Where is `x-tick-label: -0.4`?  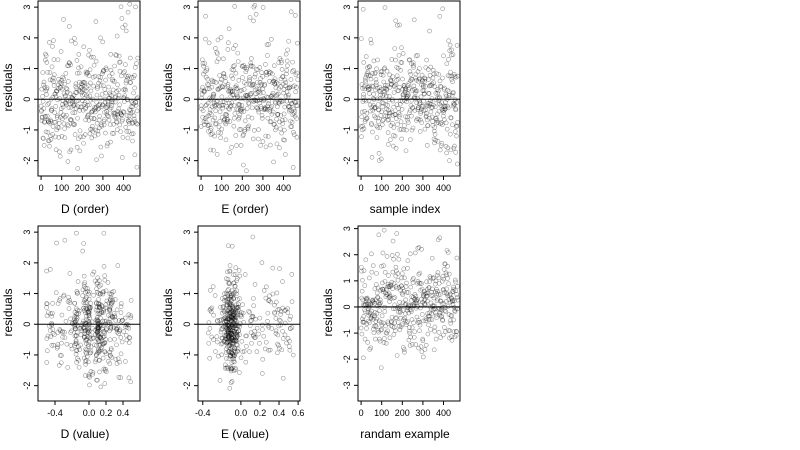 x-tick-label: -0.4 is located at coordinates (55, 413).